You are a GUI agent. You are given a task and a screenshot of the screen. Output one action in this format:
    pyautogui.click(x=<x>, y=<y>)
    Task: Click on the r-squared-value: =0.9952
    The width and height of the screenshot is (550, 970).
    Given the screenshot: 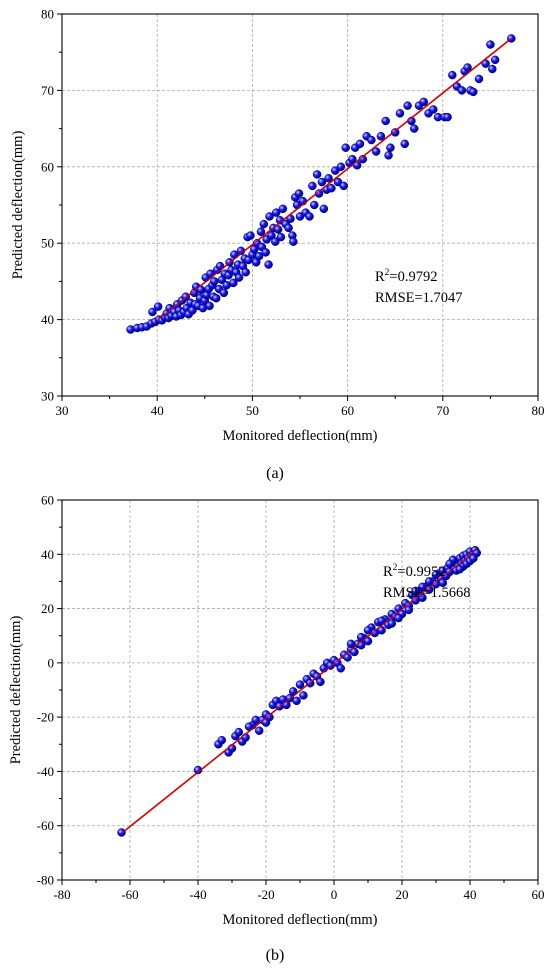 What is the action you would take?
    pyautogui.click(x=421, y=572)
    